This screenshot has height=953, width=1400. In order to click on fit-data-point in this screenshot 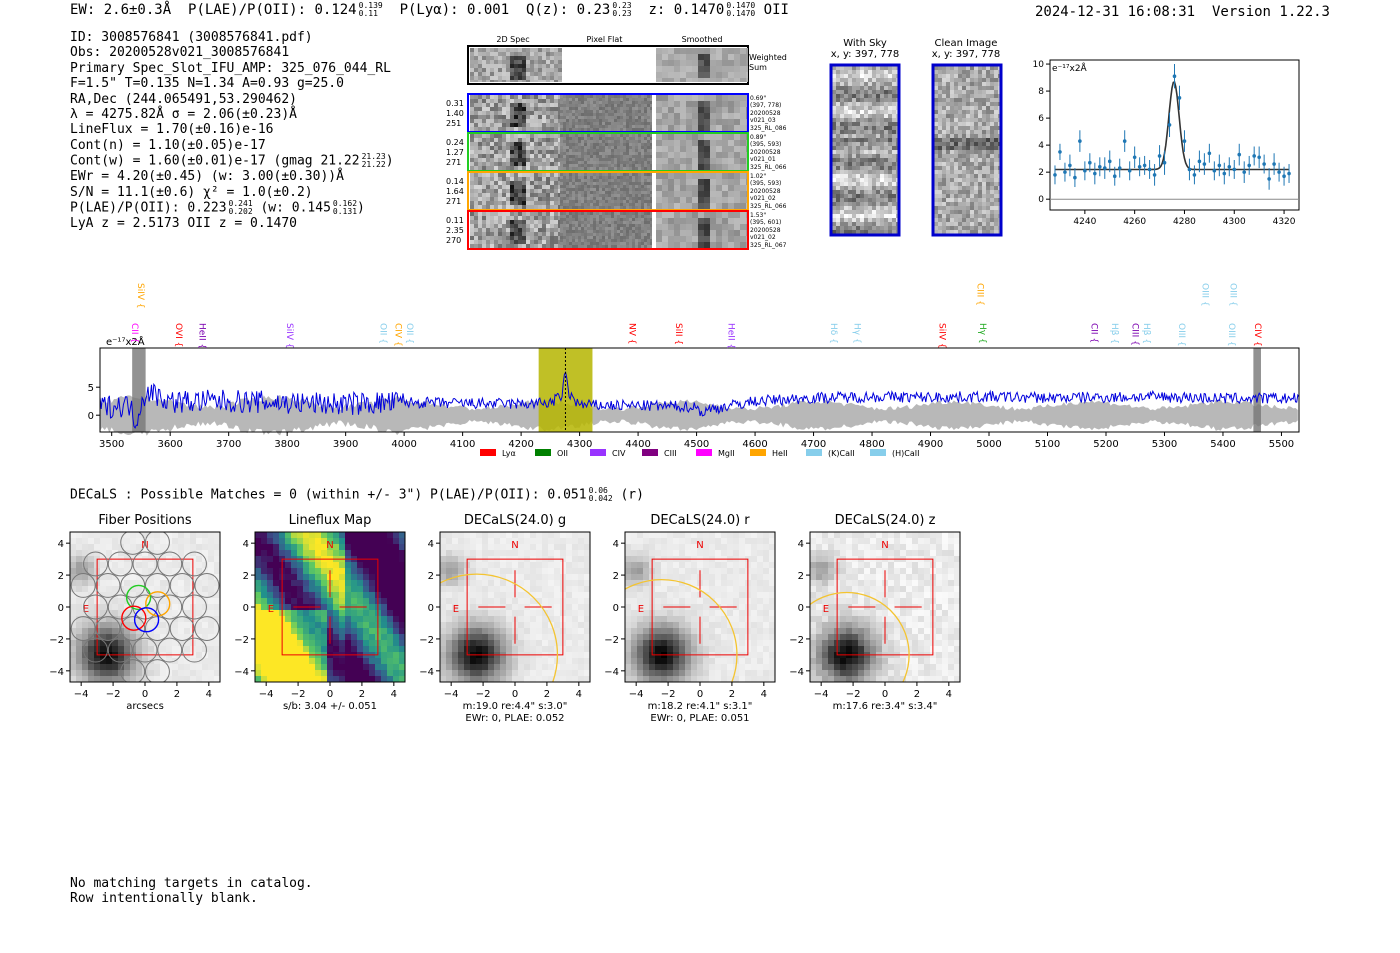, I will do `click(1199, 161)`.